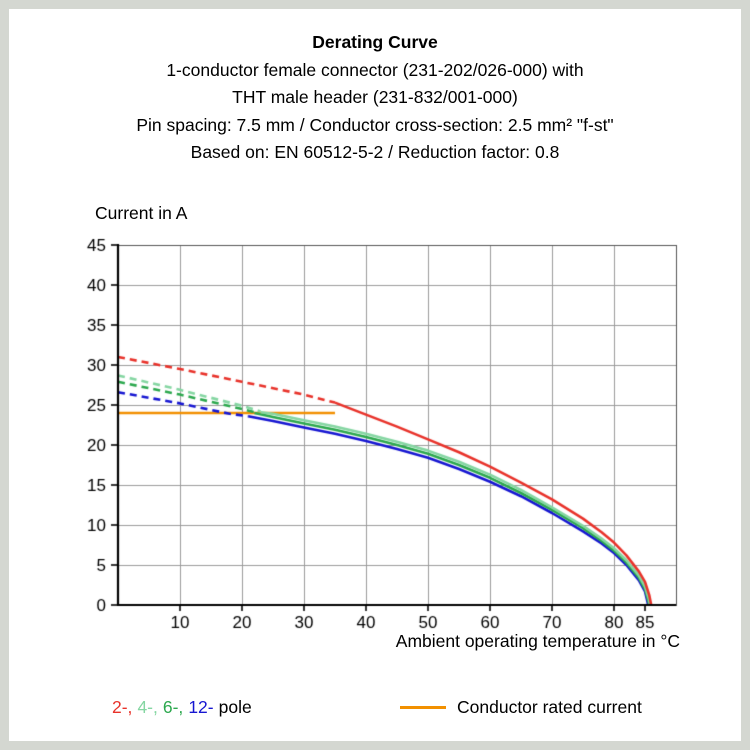 This screenshot has height=750, width=750. I want to click on legend-12-pole: 12-, so click(201, 707).